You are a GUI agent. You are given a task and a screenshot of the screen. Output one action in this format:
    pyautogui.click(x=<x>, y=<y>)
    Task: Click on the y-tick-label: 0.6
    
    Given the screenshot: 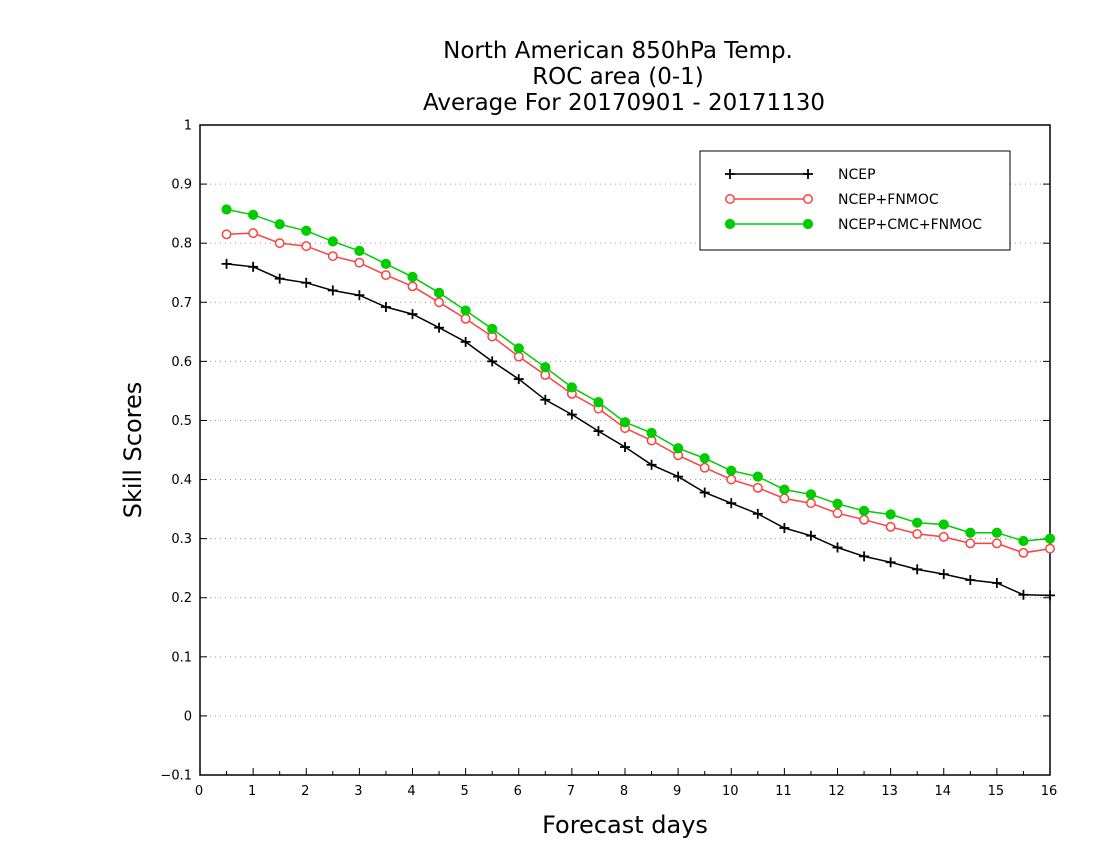 What is the action you would take?
    pyautogui.click(x=181, y=362)
    